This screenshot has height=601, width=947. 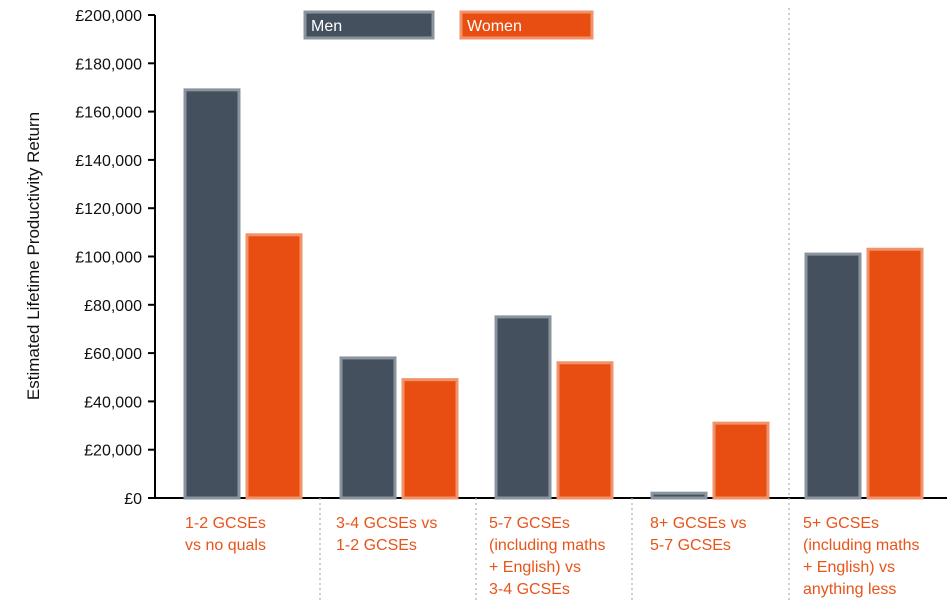 I want to click on y-axis-title-group: Estimated Lifetime Productivity Return, so click(x=33, y=256).